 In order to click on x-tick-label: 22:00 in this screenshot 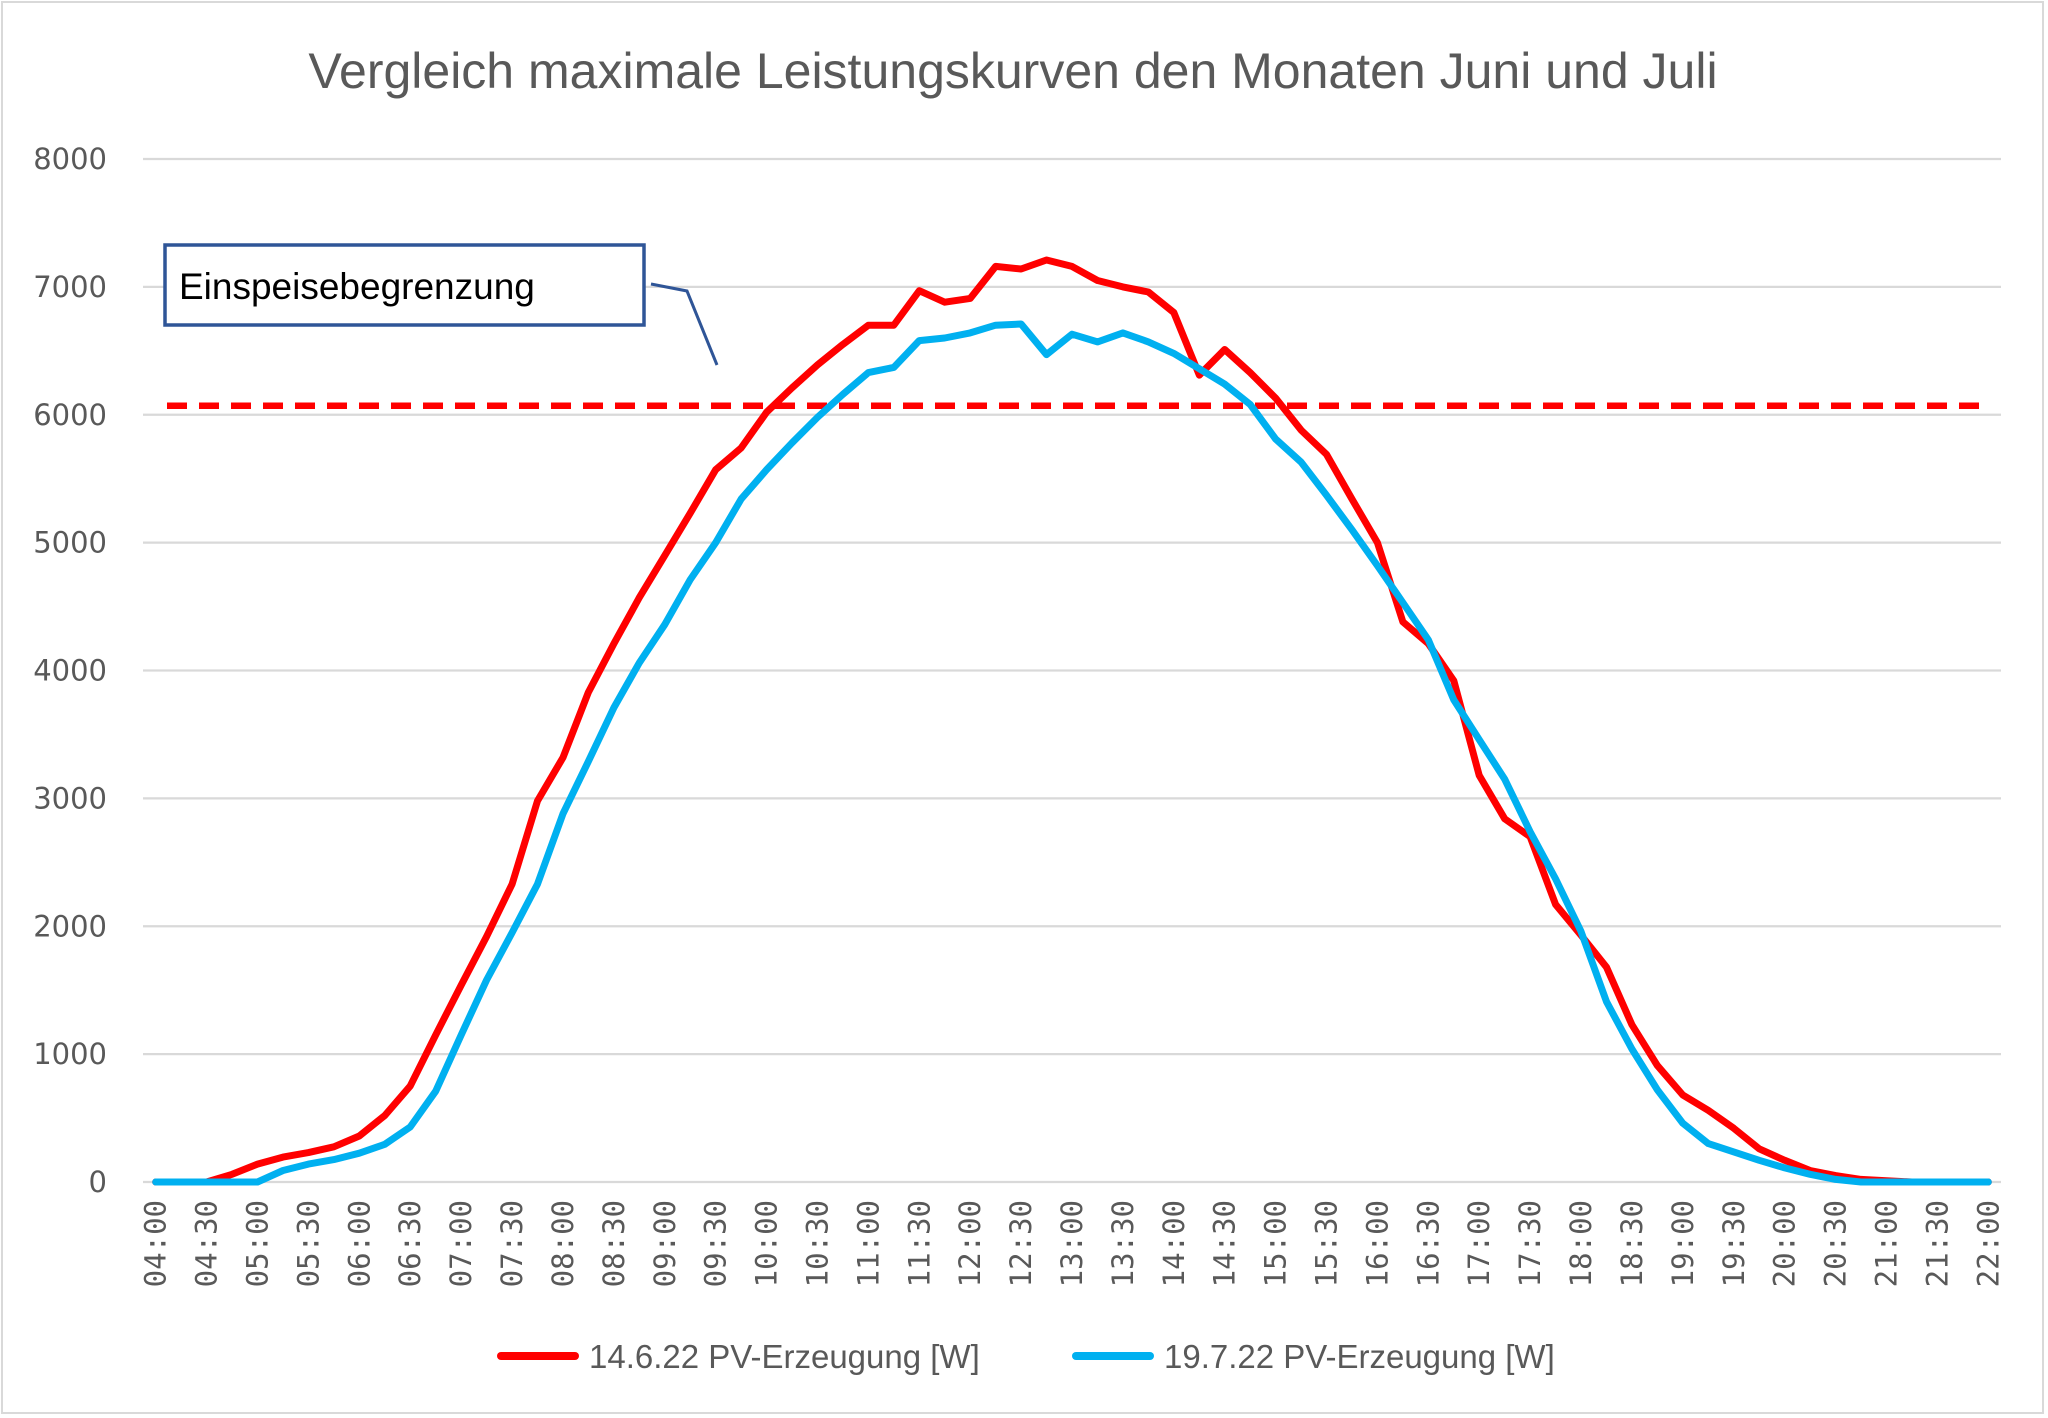, I will do `click(1988, 1243)`.